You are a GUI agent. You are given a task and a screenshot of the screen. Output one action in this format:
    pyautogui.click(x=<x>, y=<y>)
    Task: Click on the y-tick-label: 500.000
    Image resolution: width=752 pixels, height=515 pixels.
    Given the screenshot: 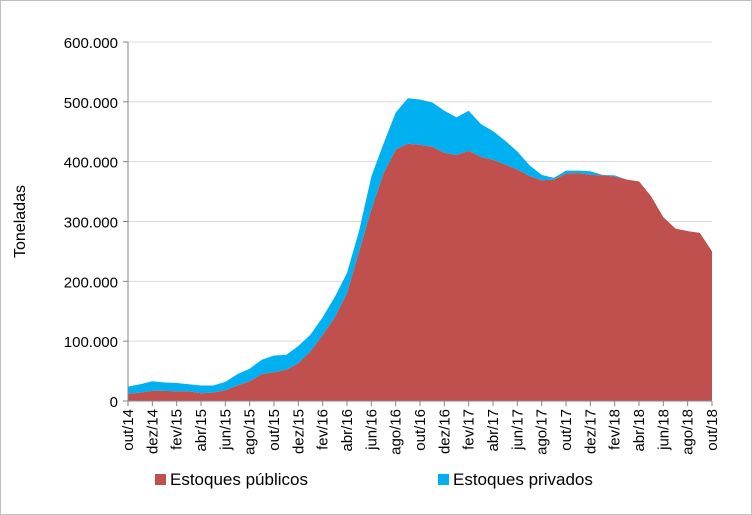 What is the action you would take?
    pyautogui.click(x=91, y=103)
    